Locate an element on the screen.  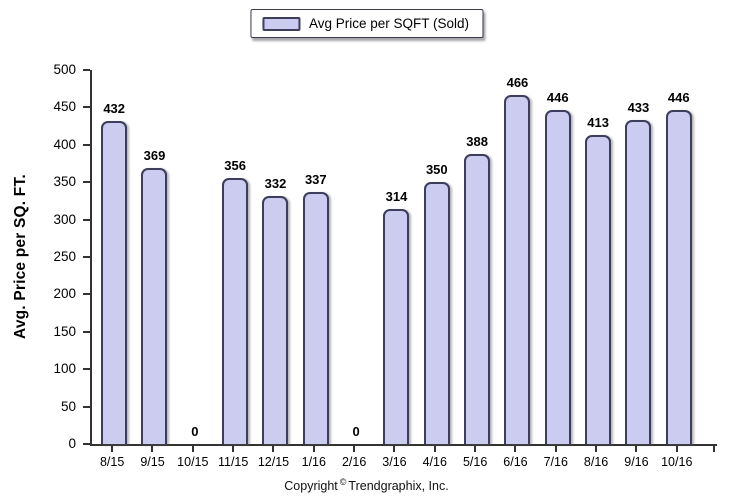
bar-slot: 314 is located at coordinates (396, 257).